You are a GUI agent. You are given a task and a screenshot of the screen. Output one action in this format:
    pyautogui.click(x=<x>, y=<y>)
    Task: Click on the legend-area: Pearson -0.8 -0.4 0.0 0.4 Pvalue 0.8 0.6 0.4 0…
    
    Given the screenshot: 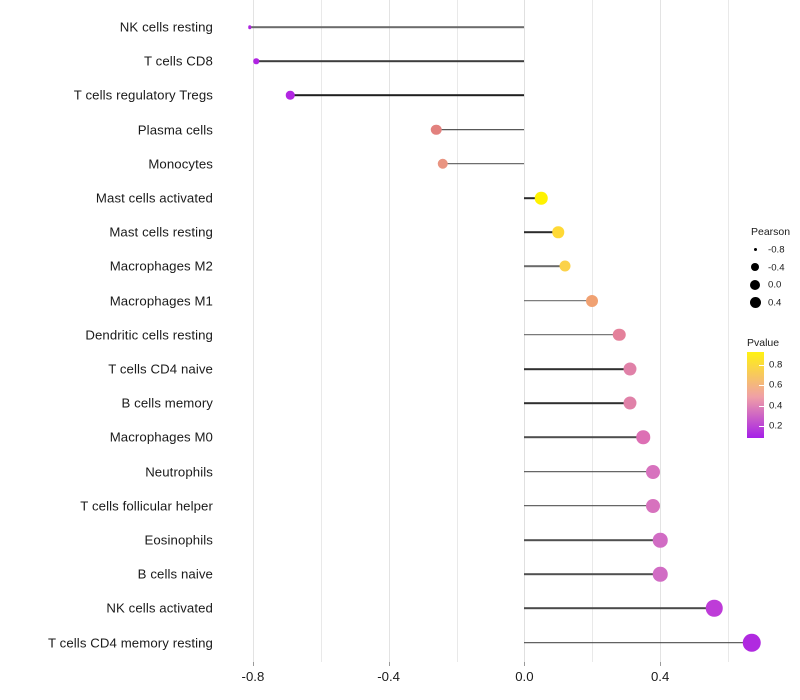 What is the action you would take?
    pyautogui.click(x=771, y=350)
    